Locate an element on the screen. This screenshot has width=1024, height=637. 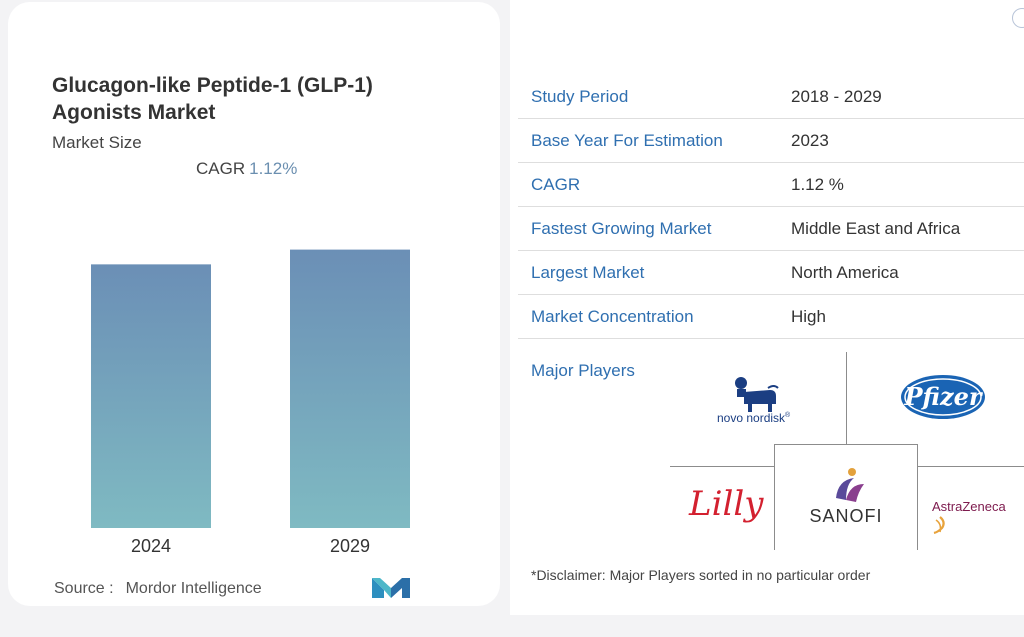
summary-row: Largest Market North America is located at coordinates (771, 272).